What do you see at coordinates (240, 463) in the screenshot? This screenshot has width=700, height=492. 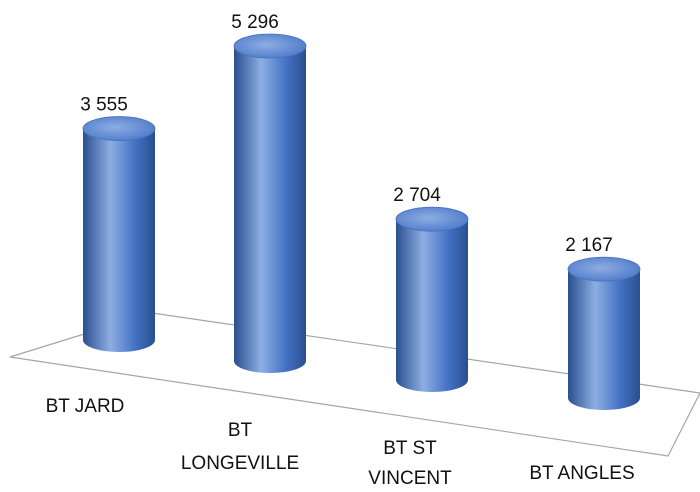 I see `category-label: LONGEVILLE` at bounding box center [240, 463].